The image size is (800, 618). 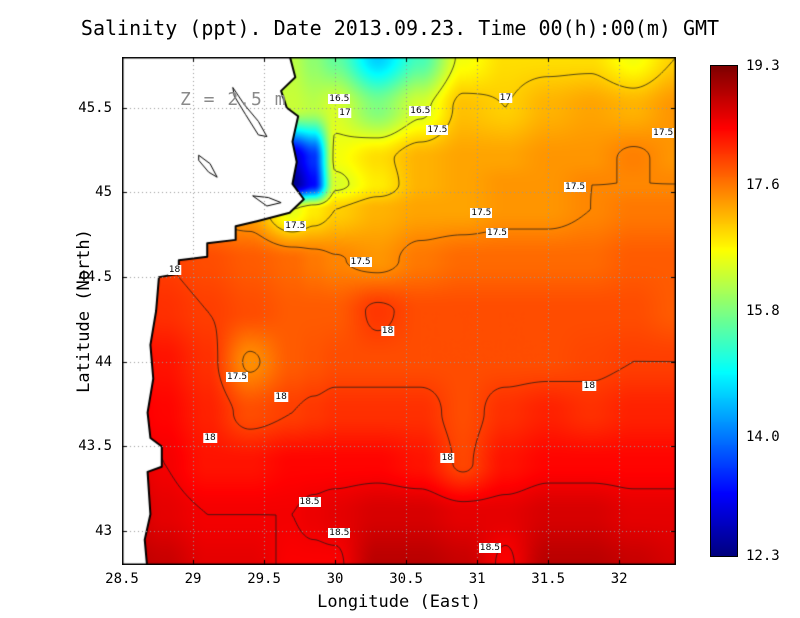 What do you see at coordinates (95, 107) in the screenshot?
I see `y-tick-label: 45.5` at bounding box center [95, 107].